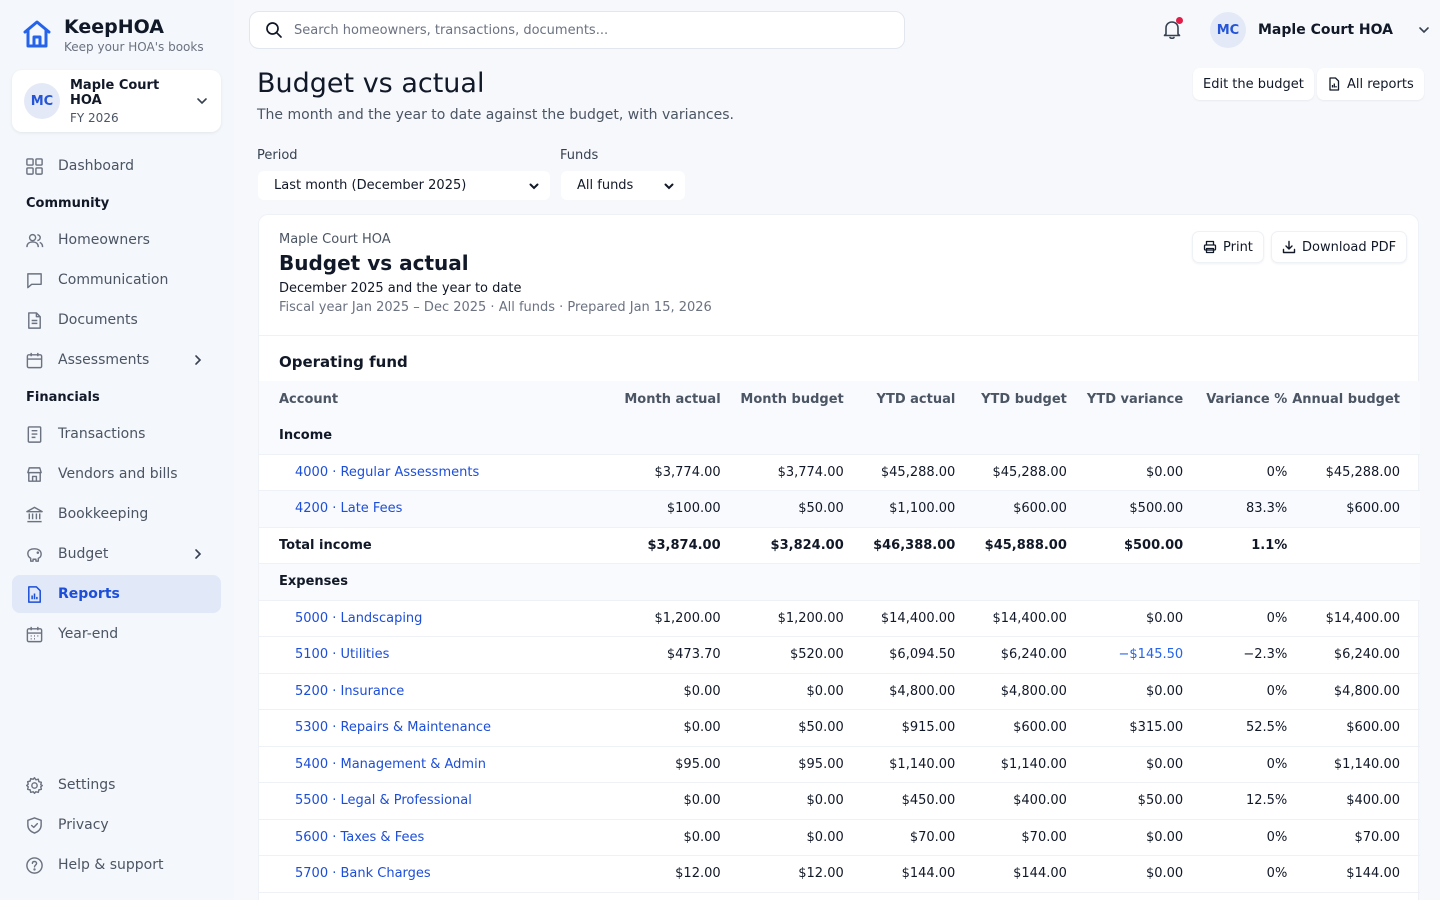 This screenshot has height=900, width=1440. What do you see at coordinates (277, 155) in the screenshot?
I see `period-label: Period` at bounding box center [277, 155].